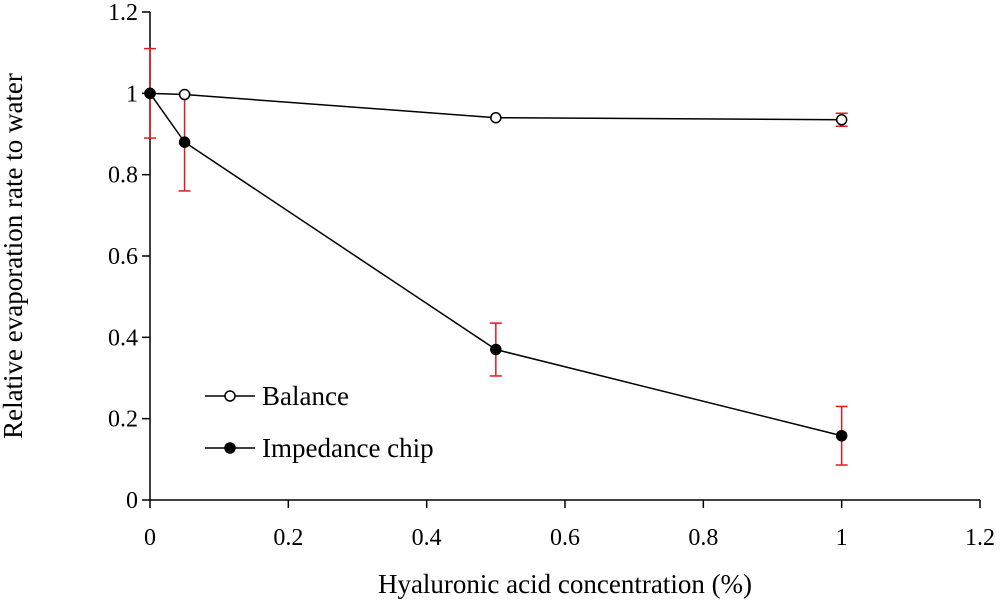 This screenshot has width=1000, height=609. What do you see at coordinates (842, 538) in the screenshot?
I see `x-tick-label: 1` at bounding box center [842, 538].